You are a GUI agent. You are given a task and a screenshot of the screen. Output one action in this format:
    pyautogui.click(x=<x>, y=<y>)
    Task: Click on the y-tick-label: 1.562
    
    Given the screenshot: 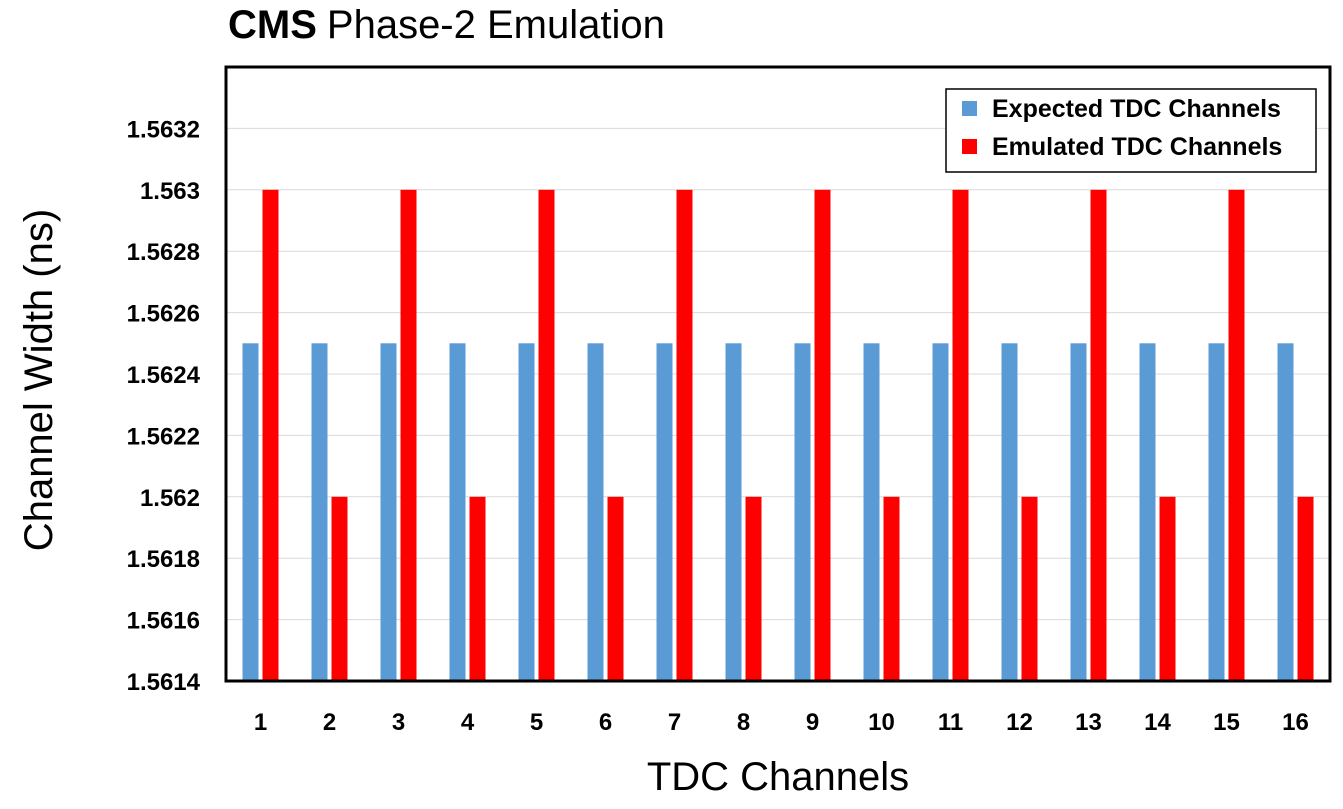 What is the action you would take?
    pyautogui.click(x=170, y=498)
    